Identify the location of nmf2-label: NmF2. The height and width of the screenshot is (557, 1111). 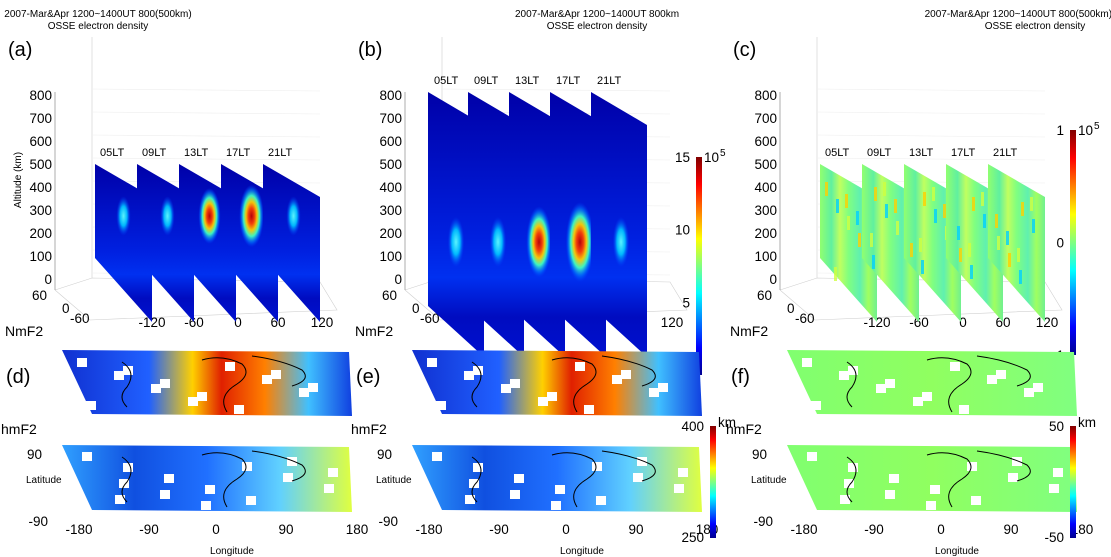
(24, 331).